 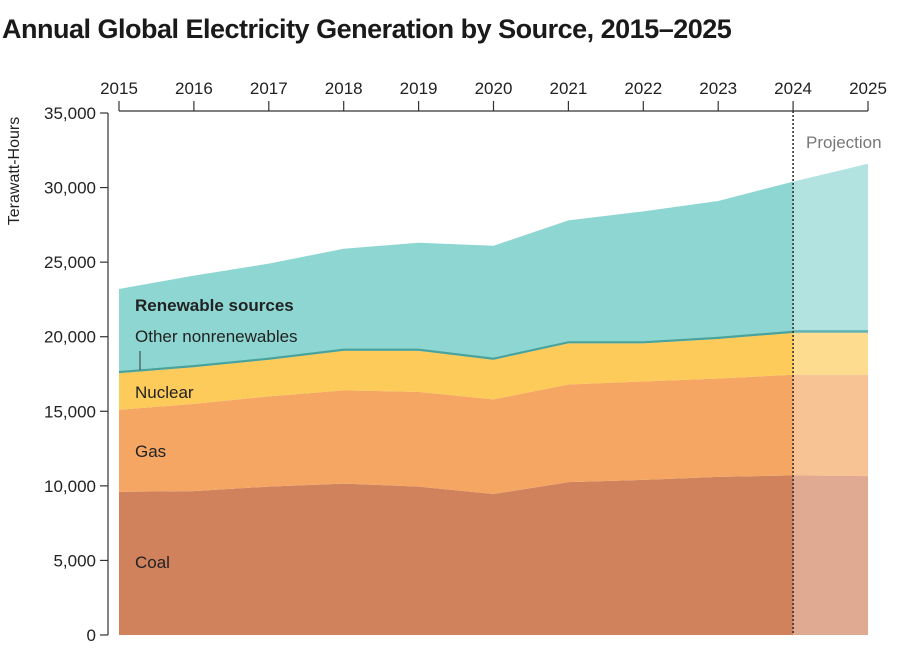 What do you see at coordinates (91, 635) in the screenshot?
I see `y-tick-label: 0` at bounding box center [91, 635].